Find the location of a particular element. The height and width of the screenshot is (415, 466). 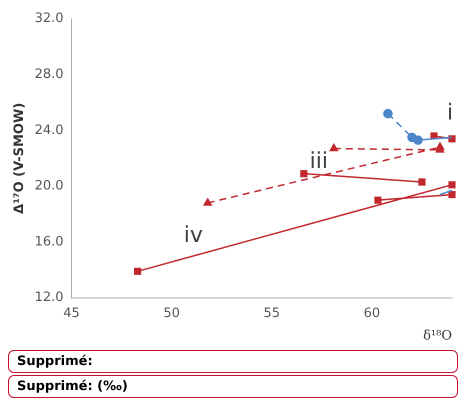

x-tick-label: 55 is located at coordinates (272, 313).